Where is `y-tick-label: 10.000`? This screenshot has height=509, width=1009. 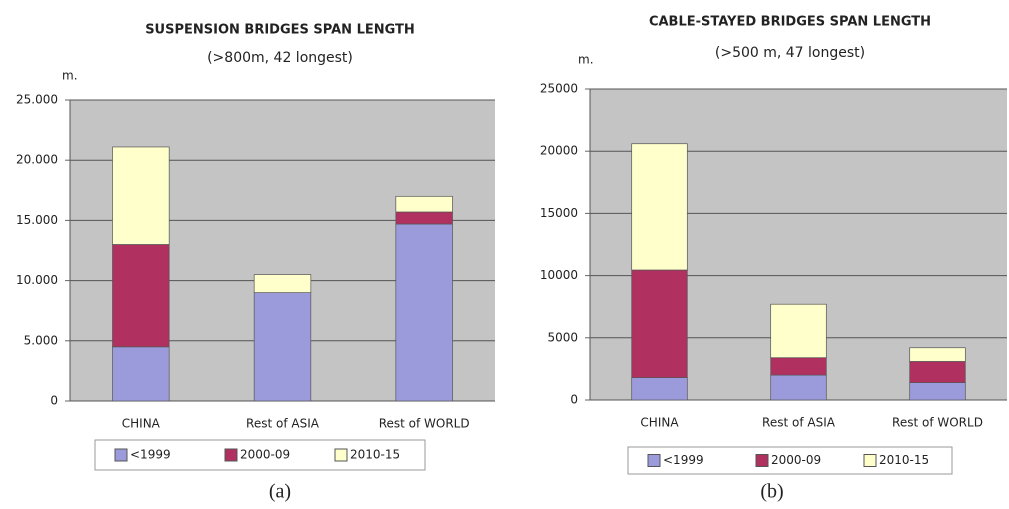 y-tick-label: 10.000 is located at coordinates (37, 280).